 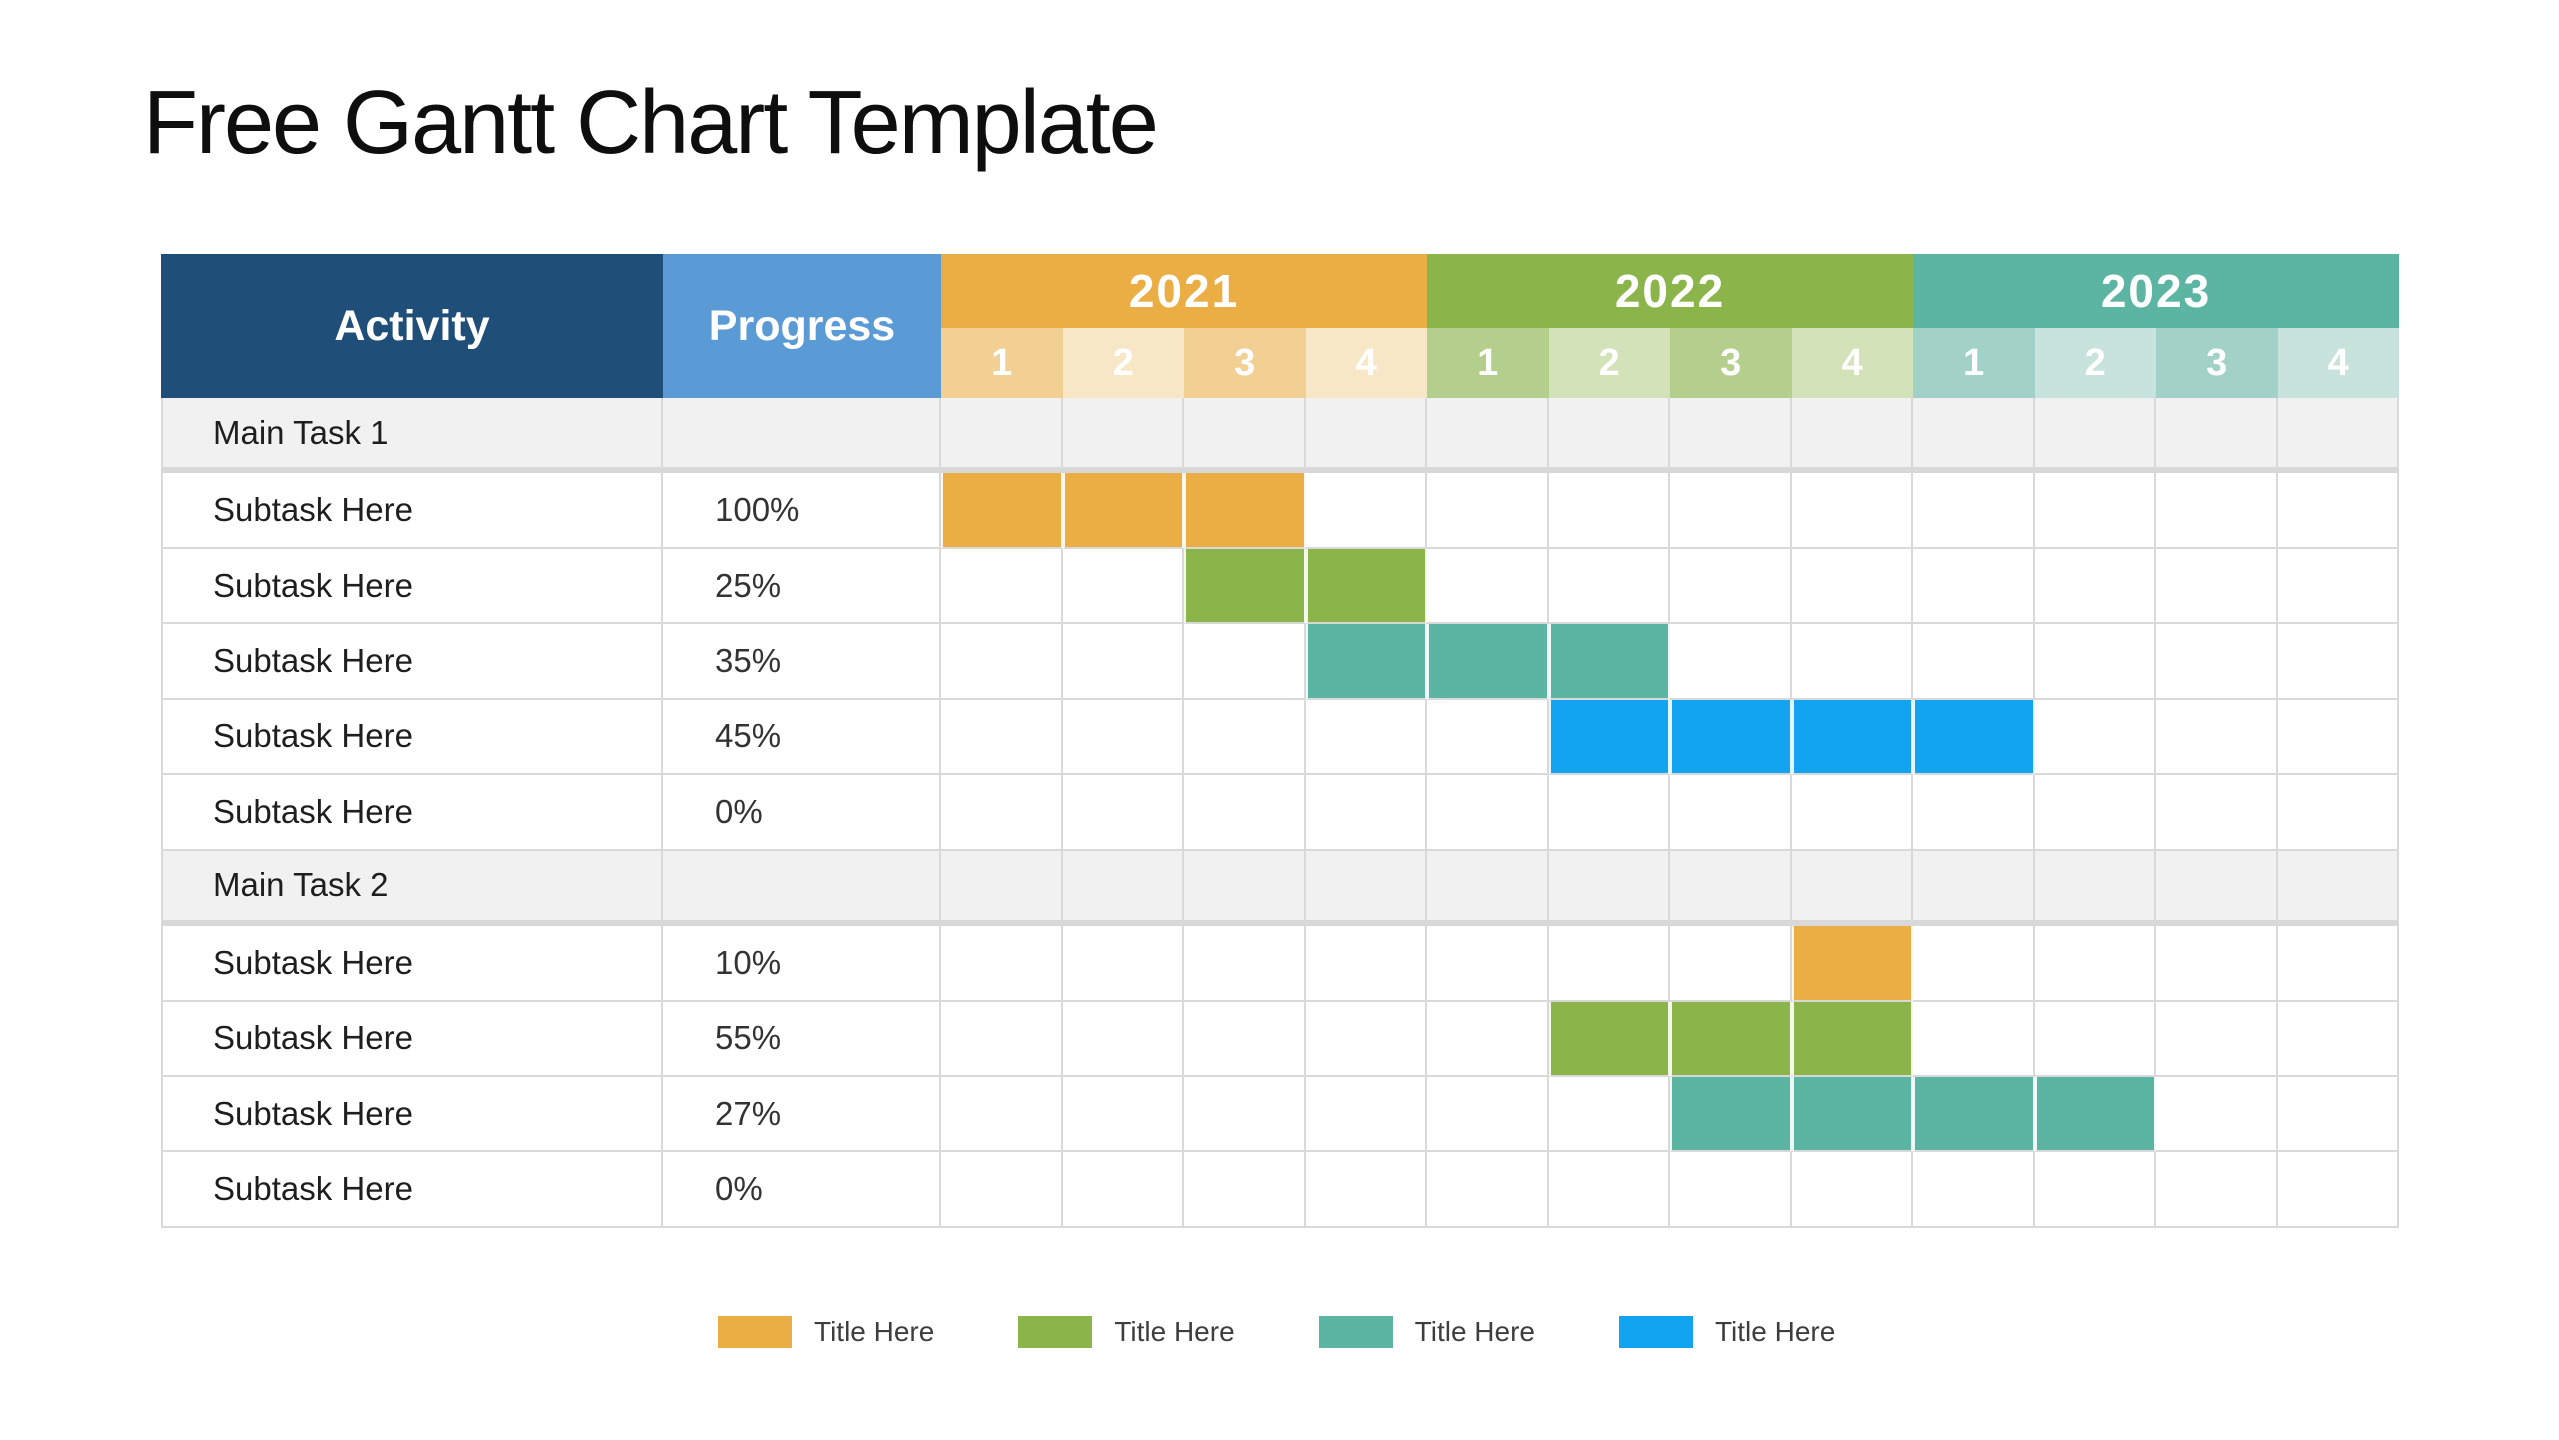 What do you see at coordinates (2217, 363) in the screenshot?
I see `quarter-header: 3` at bounding box center [2217, 363].